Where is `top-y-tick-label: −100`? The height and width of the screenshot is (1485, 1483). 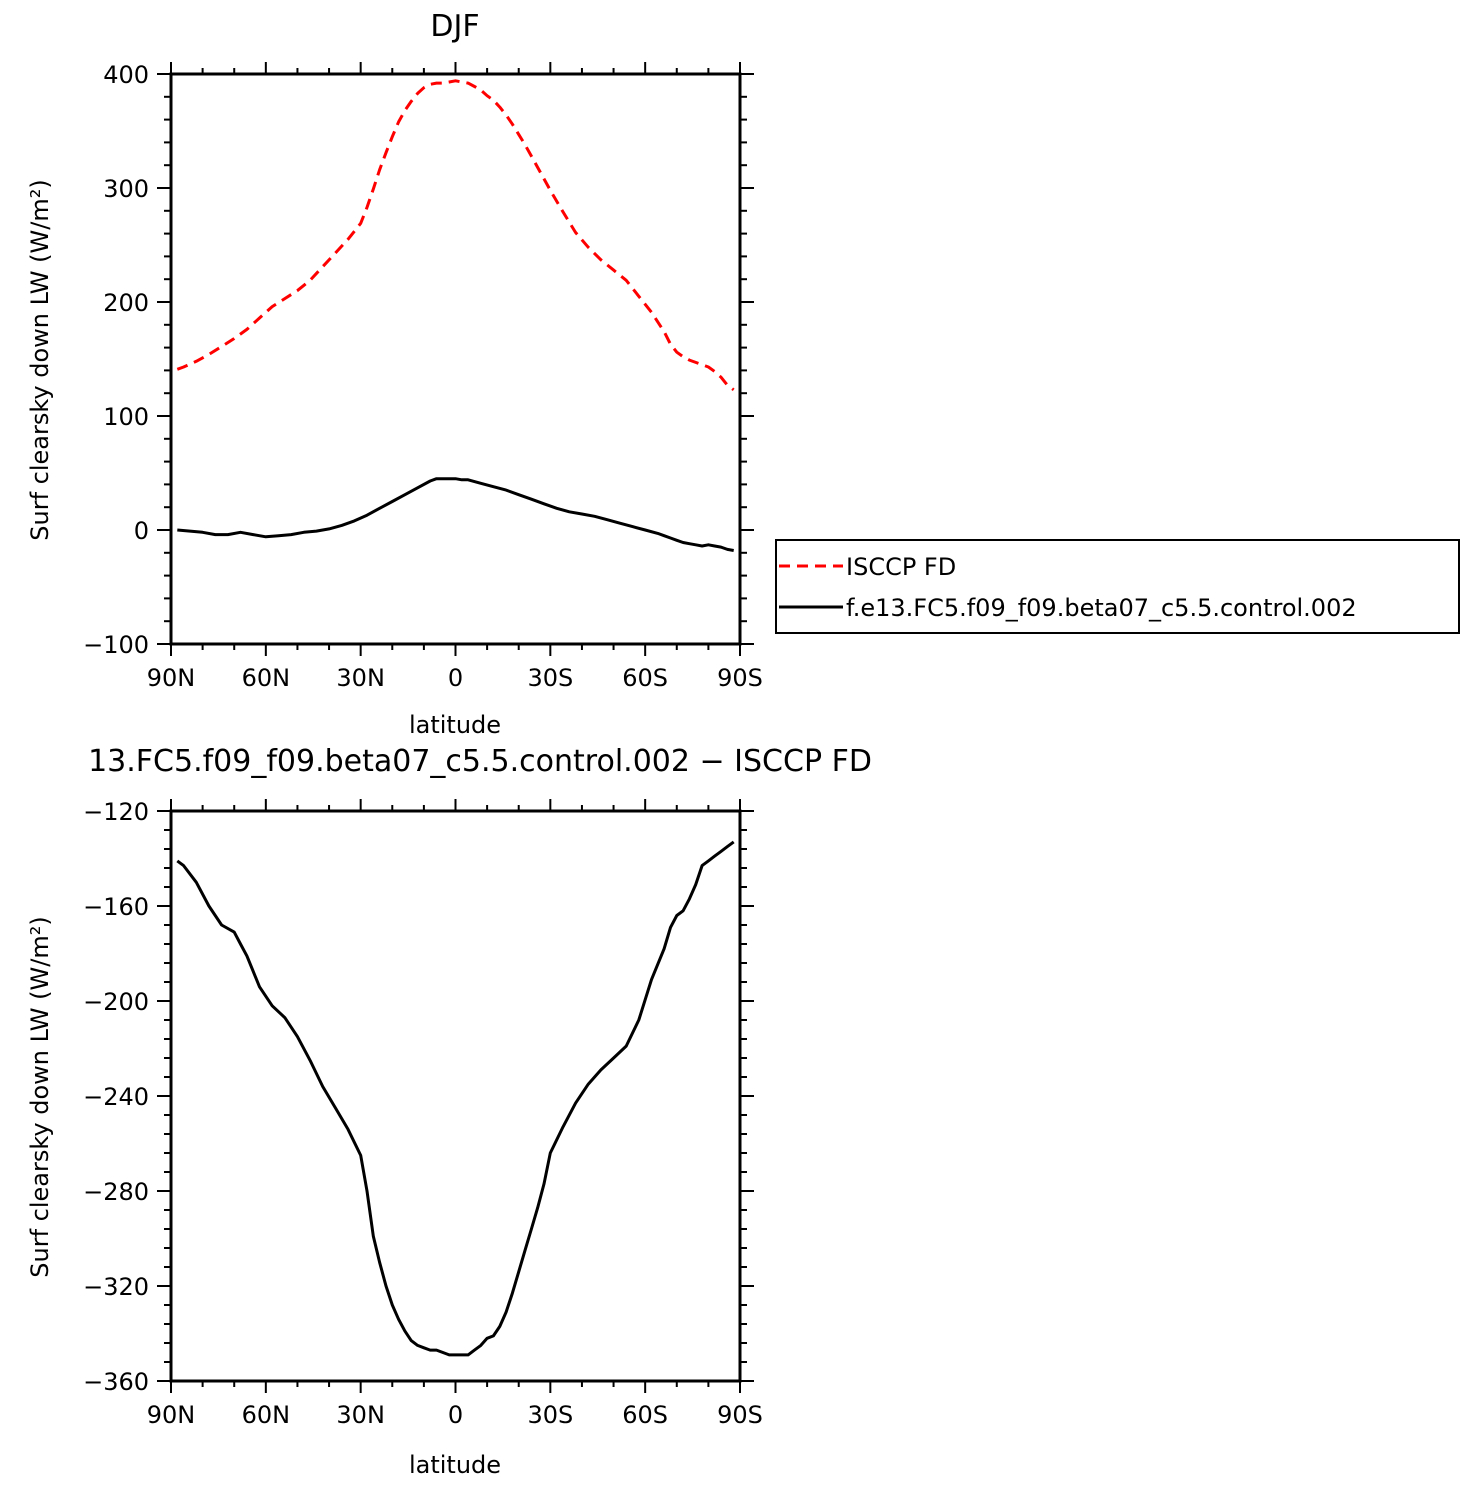 top-y-tick-label: −100 is located at coordinates (116, 645).